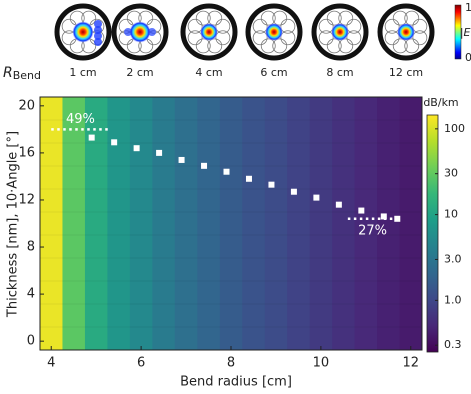  I want to click on colorbar, so click(432, 233).